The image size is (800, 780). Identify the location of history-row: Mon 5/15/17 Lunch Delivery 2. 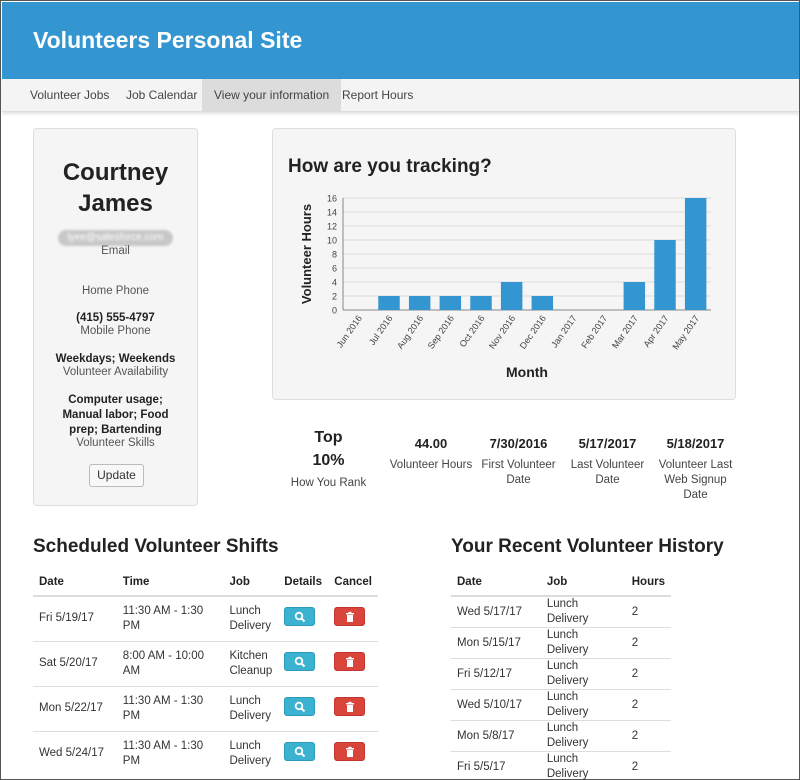
(561, 643).